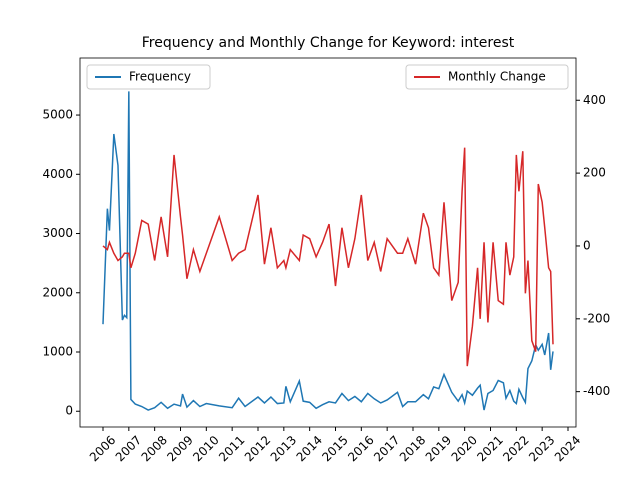 Image resolution: width=640 pixels, height=480 pixels. What do you see at coordinates (386, 448) in the screenshot?
I see `x-tick-label: 2017` at bounding box center [386, 448].